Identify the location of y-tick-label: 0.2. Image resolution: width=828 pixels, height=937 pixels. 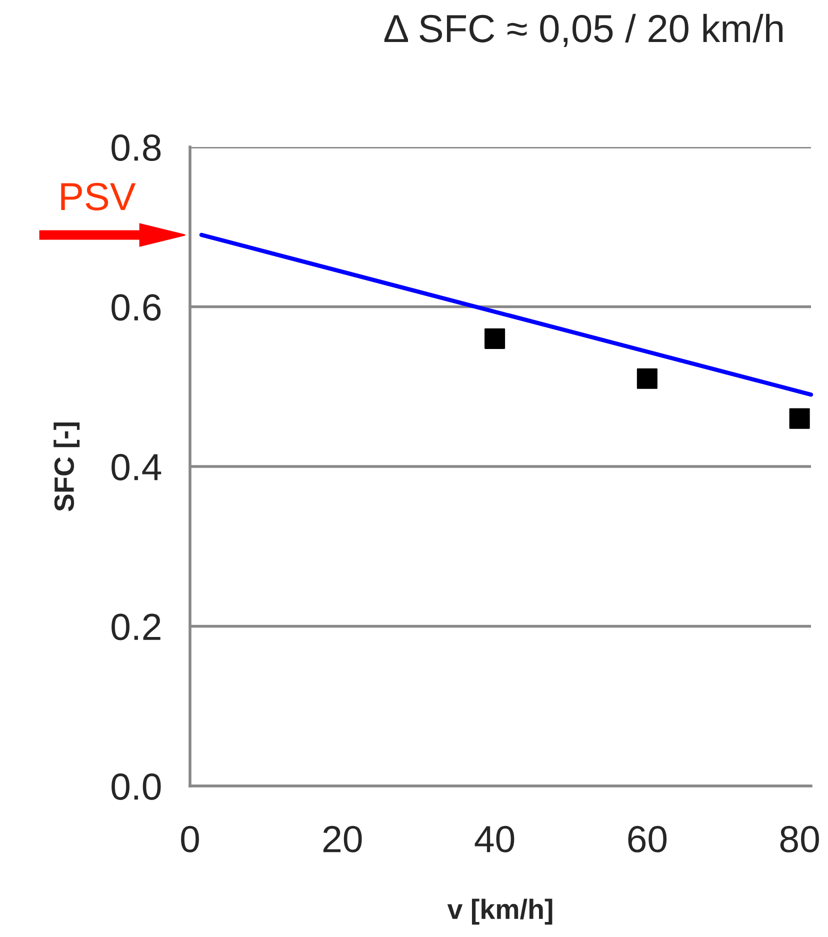
(136, 627).